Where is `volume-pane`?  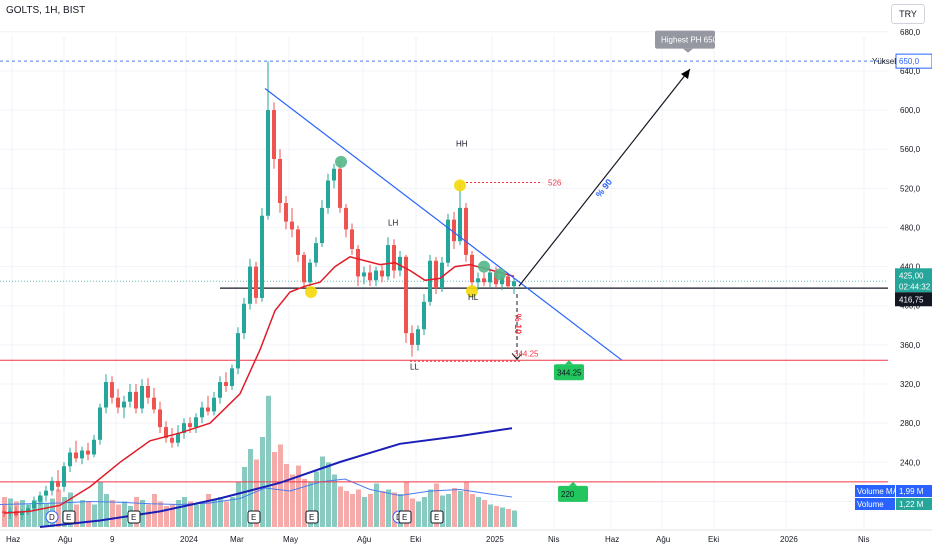
volume-pane is located at coordinates (258, 461).